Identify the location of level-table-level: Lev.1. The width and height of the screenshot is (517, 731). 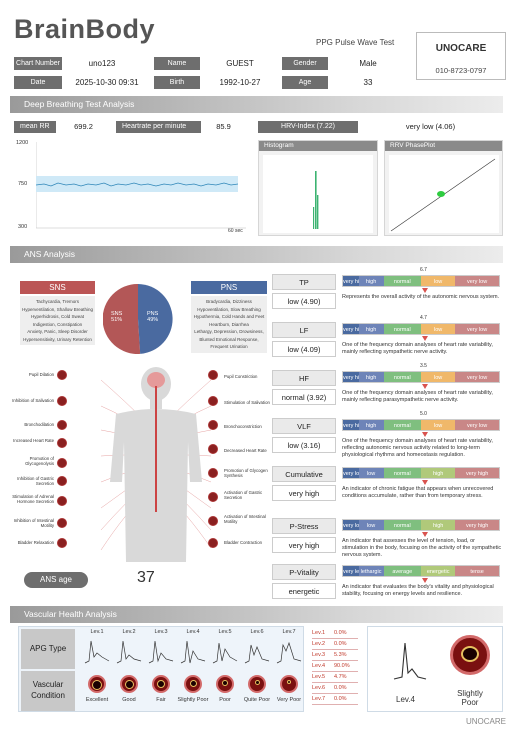
(319, 633).